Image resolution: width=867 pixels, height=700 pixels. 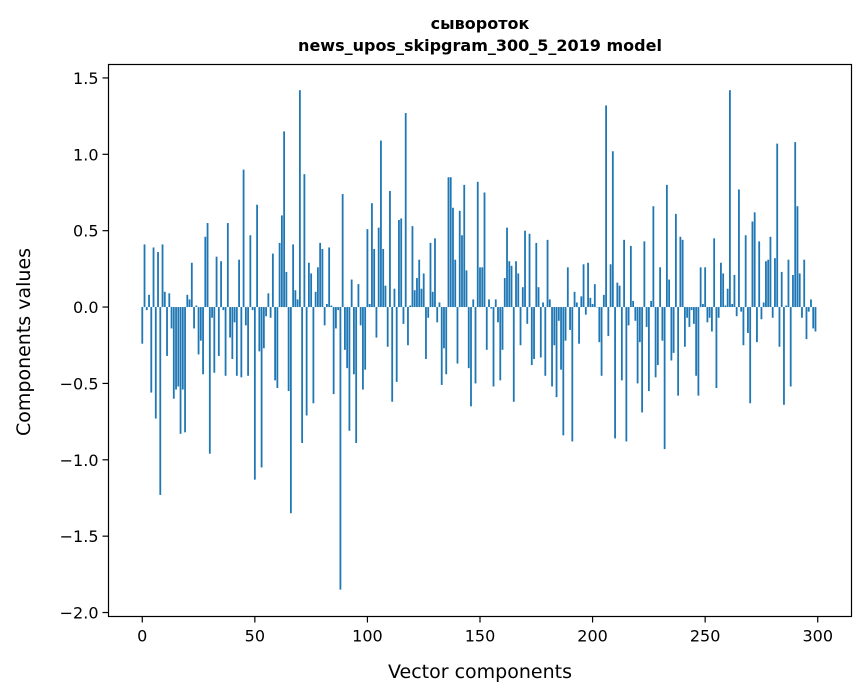 What do you see at coordinates (24, 342) in the screenshot?
I see `y-axis-label: Components values` at bounding box center [24, 342].